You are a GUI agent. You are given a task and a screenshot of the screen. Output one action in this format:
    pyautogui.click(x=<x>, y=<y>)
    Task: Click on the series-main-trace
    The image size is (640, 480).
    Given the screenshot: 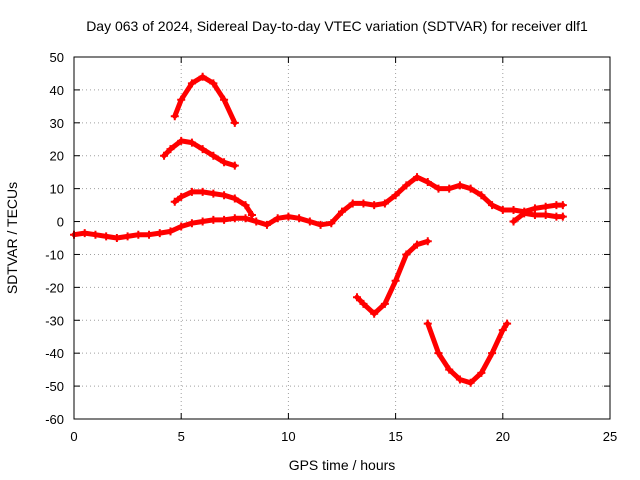 What is the action you would take?
    pyautogui.click(x=318, y=207)
    